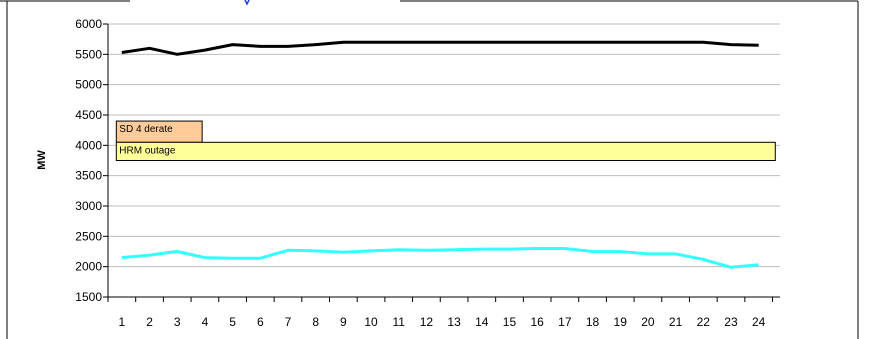 This screenshot has height=339, width=869. Describe the element at coordinates (146, 129) in the screenshot. I see `annotation-label: SD 4 derate` at that location.